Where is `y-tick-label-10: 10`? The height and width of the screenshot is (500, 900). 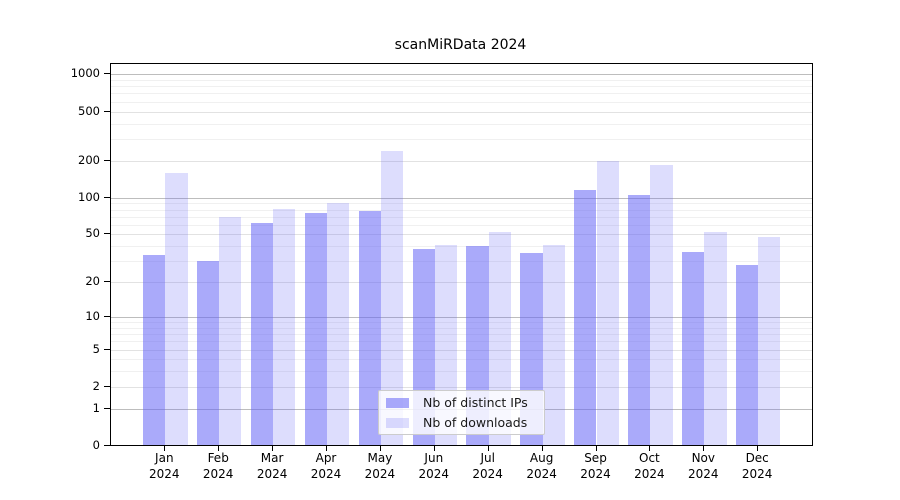
y-tick-label-10: 10 is located at coordinates (92, 316).